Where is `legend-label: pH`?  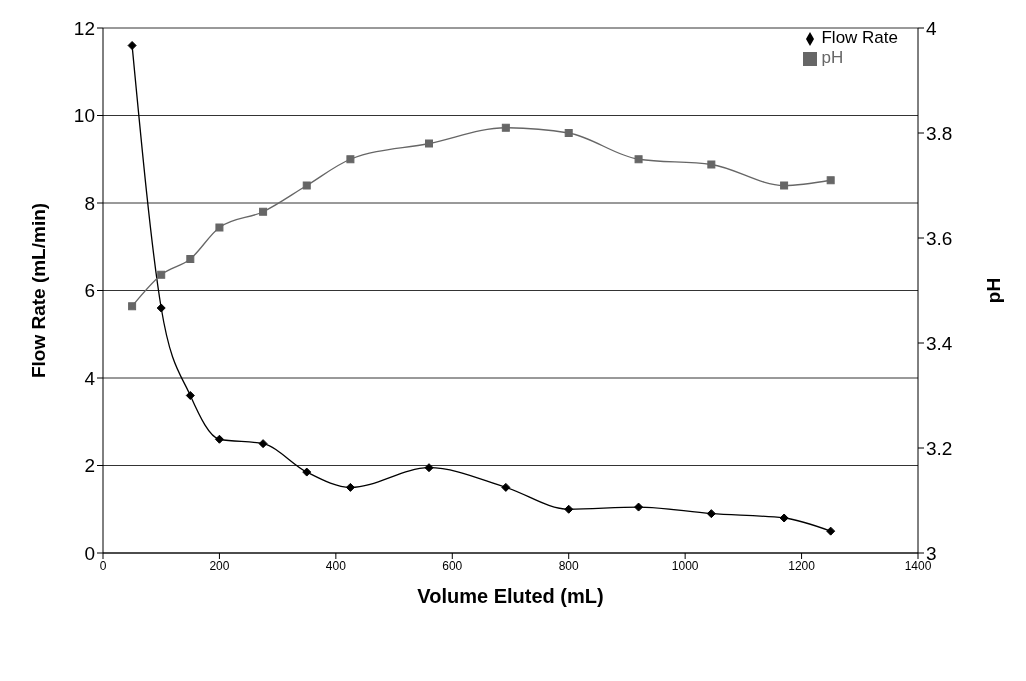
legend-label: pH is located at coordinates (832, 57).